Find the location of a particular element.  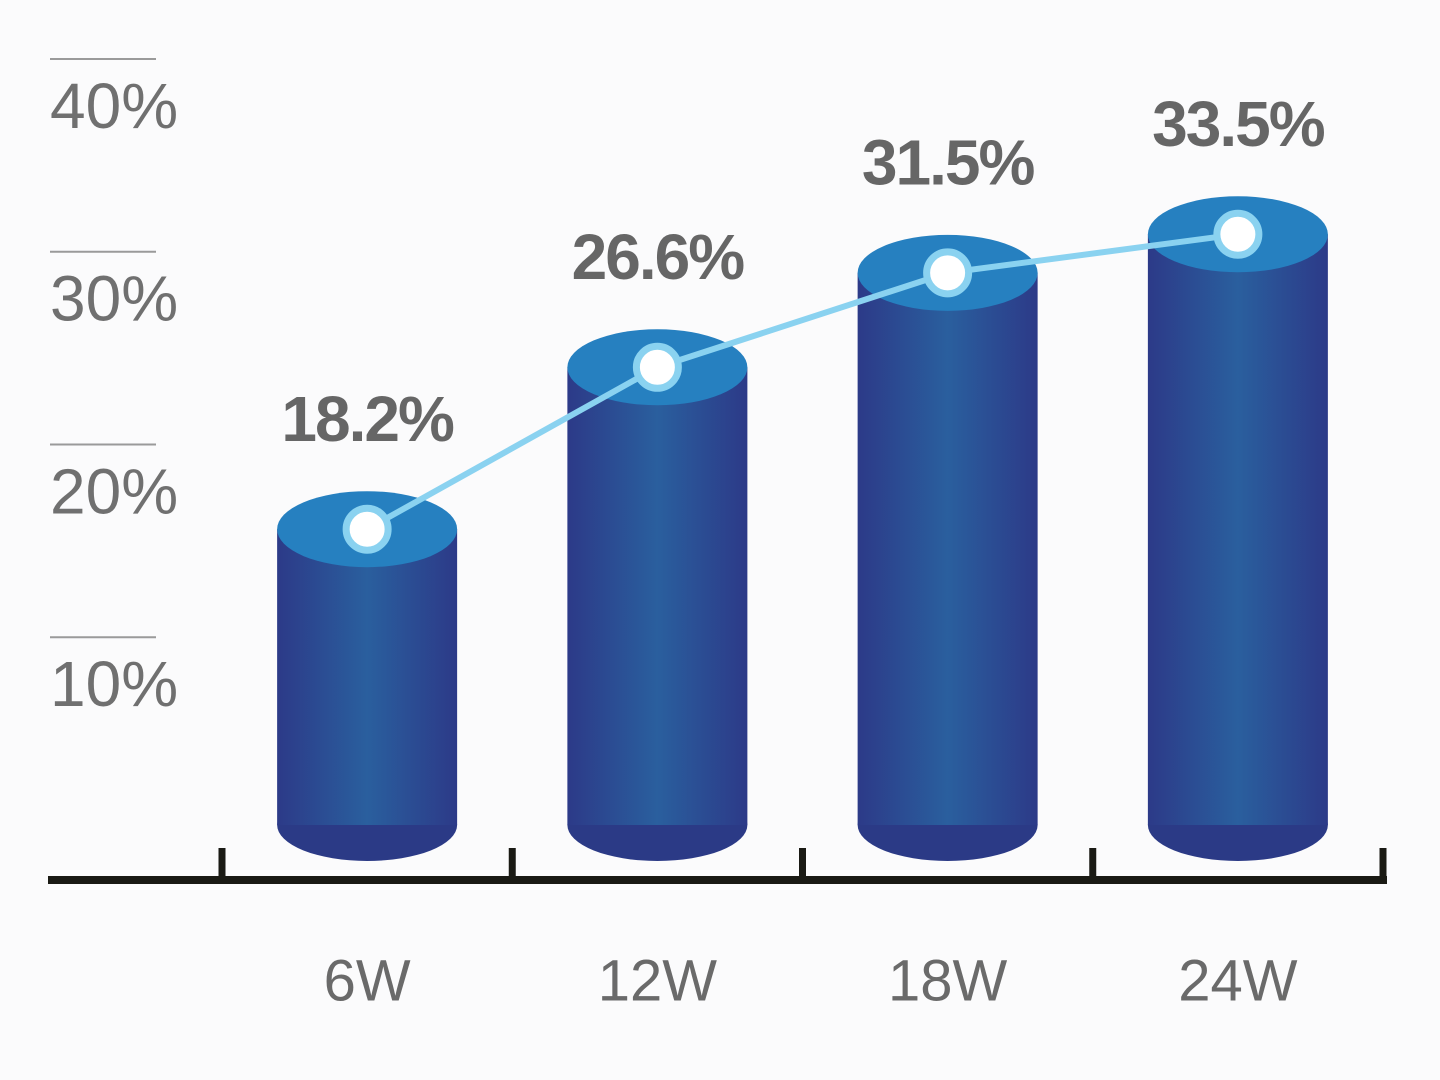

value-label: 18.2% is located at coordinates (367, 419).